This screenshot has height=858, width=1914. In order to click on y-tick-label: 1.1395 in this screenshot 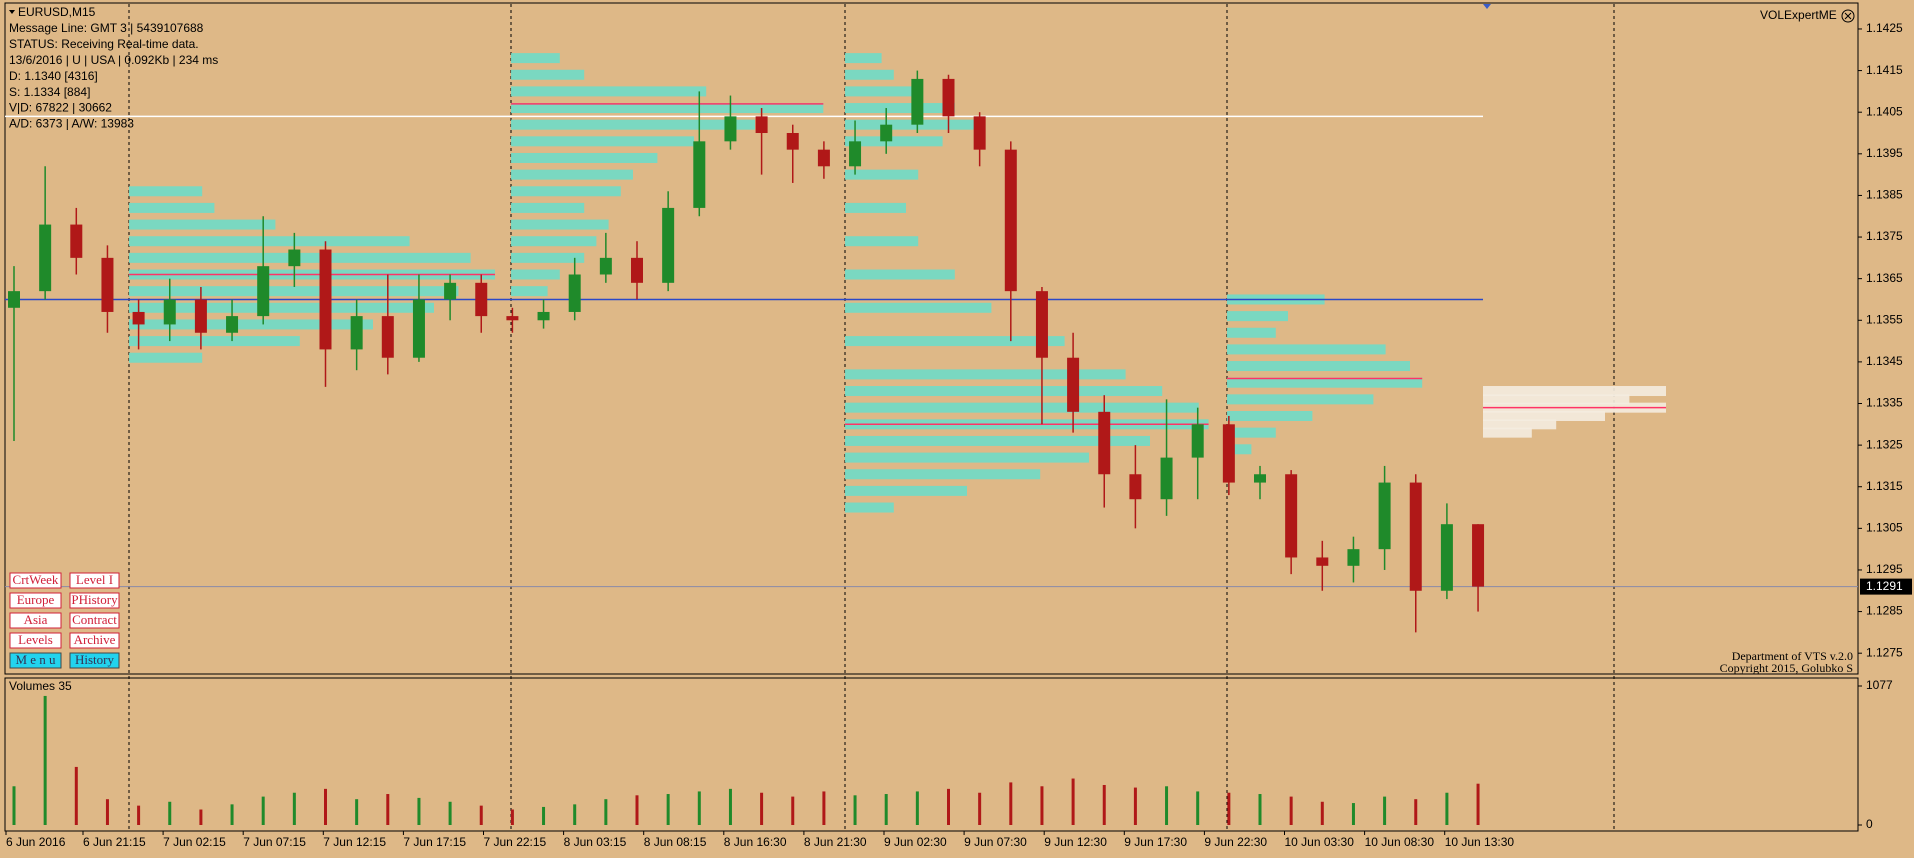, I will do `click(1884, 153)`.